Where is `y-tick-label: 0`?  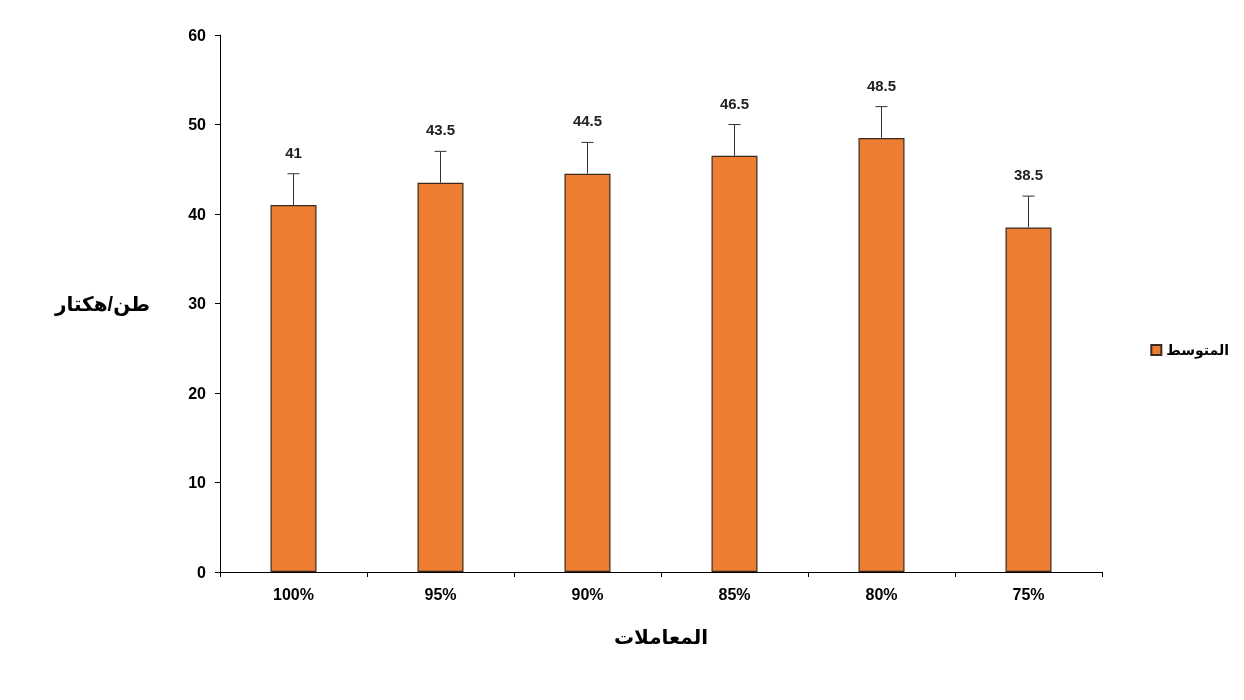
y-tick-label: 0 is located at coordinates (202, 572).